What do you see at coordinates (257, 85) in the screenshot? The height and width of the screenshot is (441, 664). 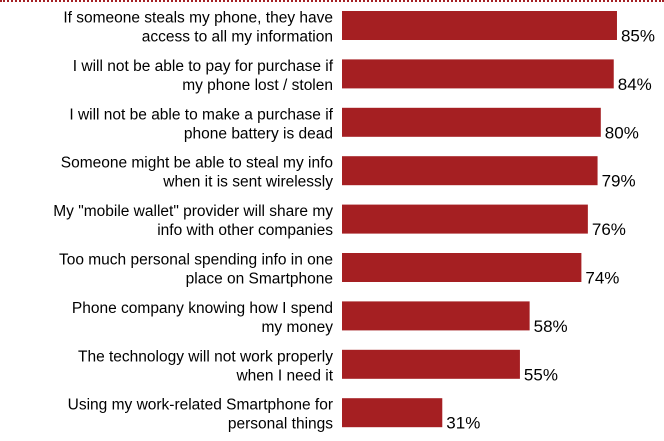 I see `category-label-1-line-1: my phone lost / stolen` at bounding box center [257, 85].